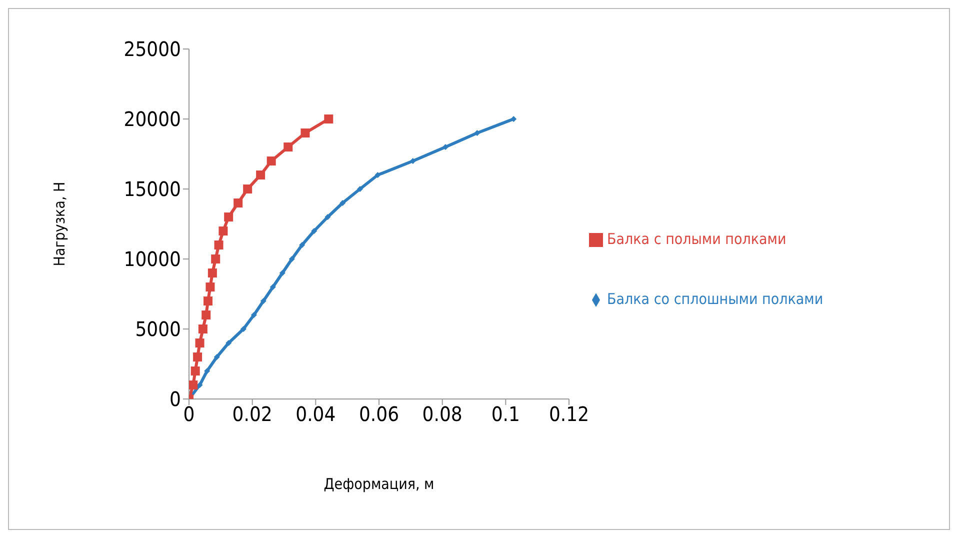 The height and width of the screenshot is (539, 961). Describe the element at coordinates (442, 414) in the screenshot. I see `x-tick-label: 0.08` at that location.